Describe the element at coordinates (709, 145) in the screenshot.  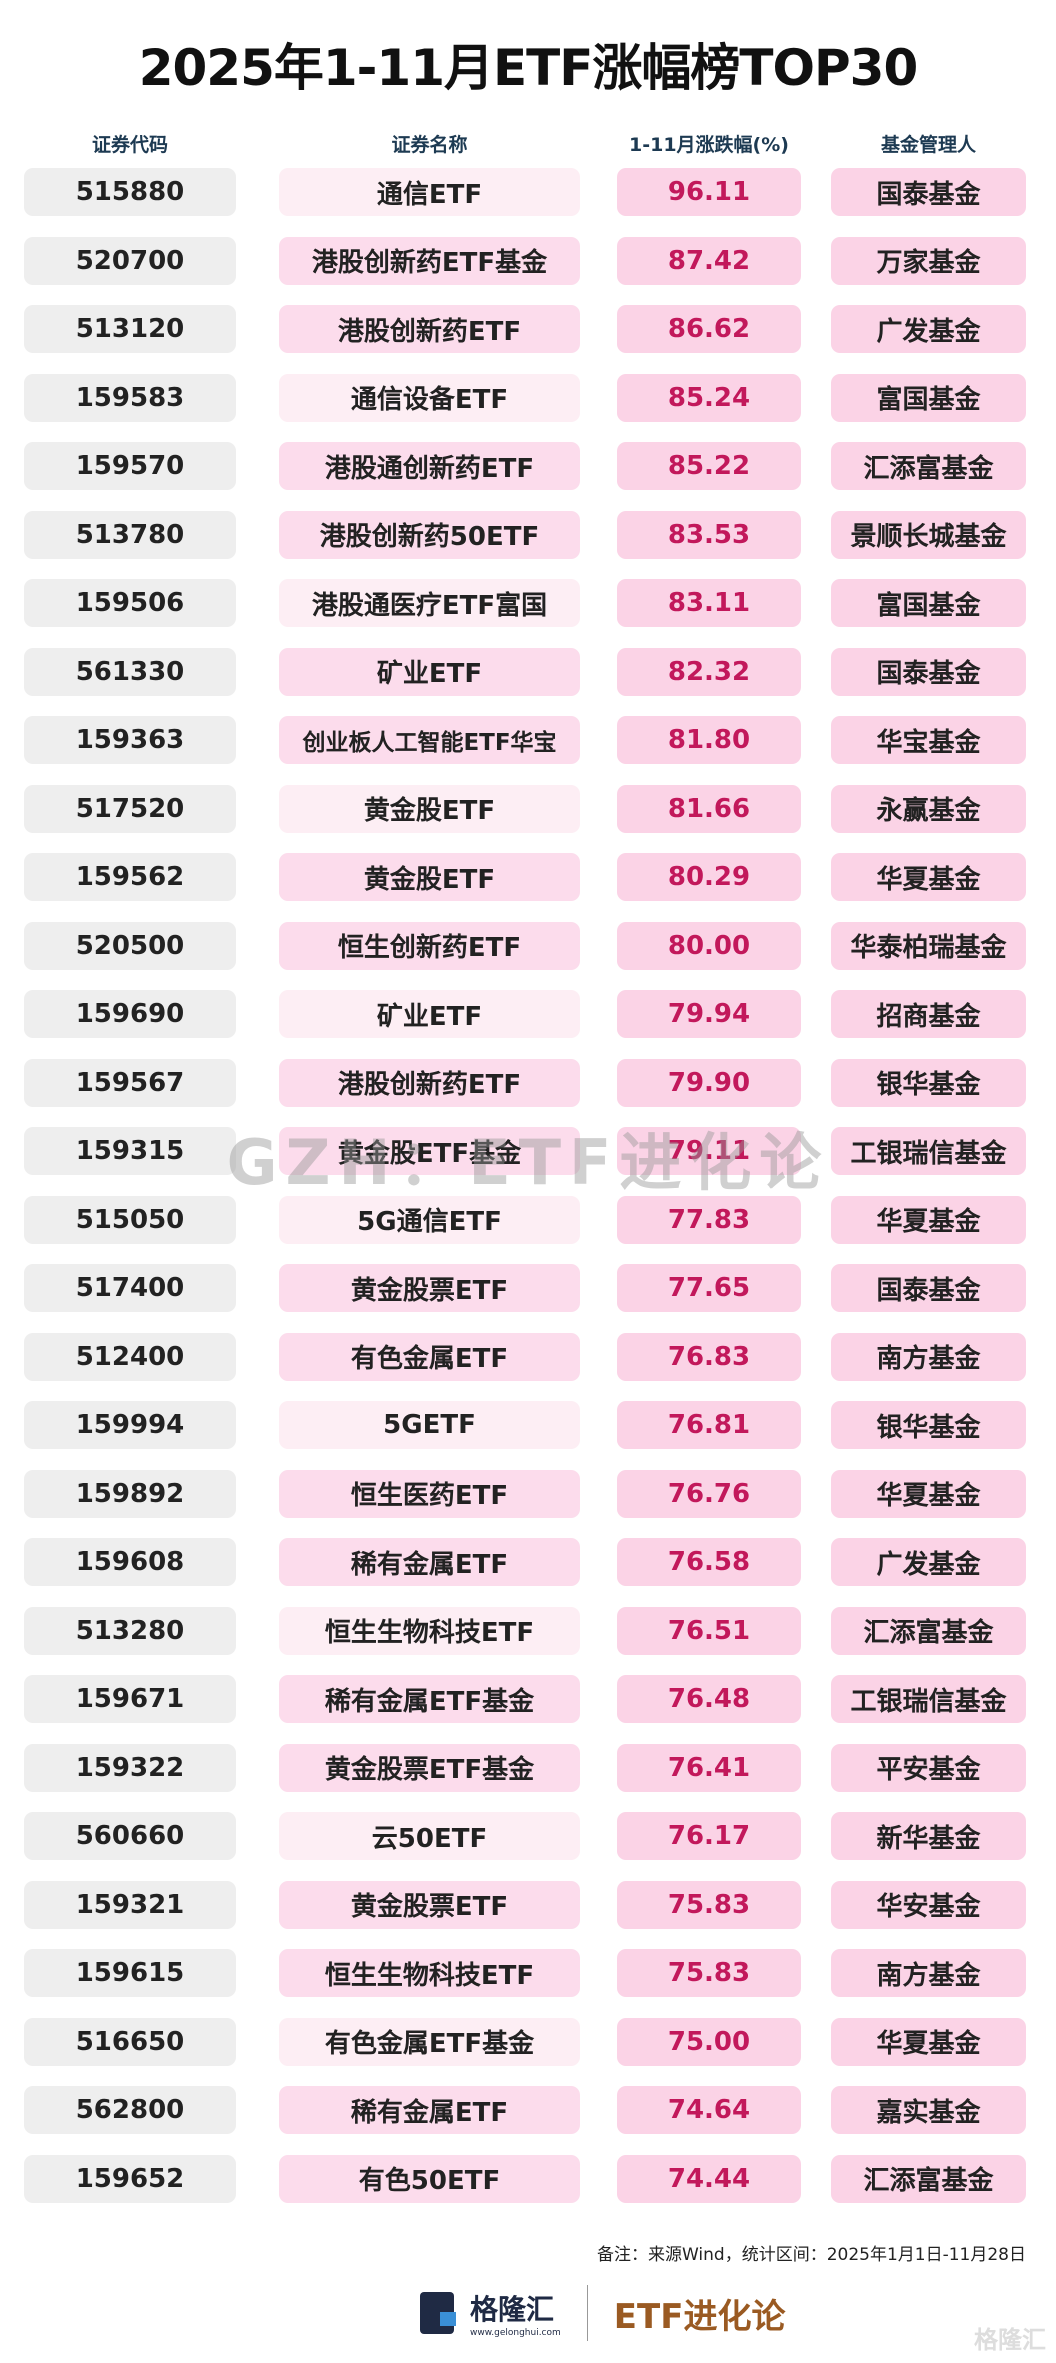
I see `header-change: 1-11月涨跌幅(%)` at that location.